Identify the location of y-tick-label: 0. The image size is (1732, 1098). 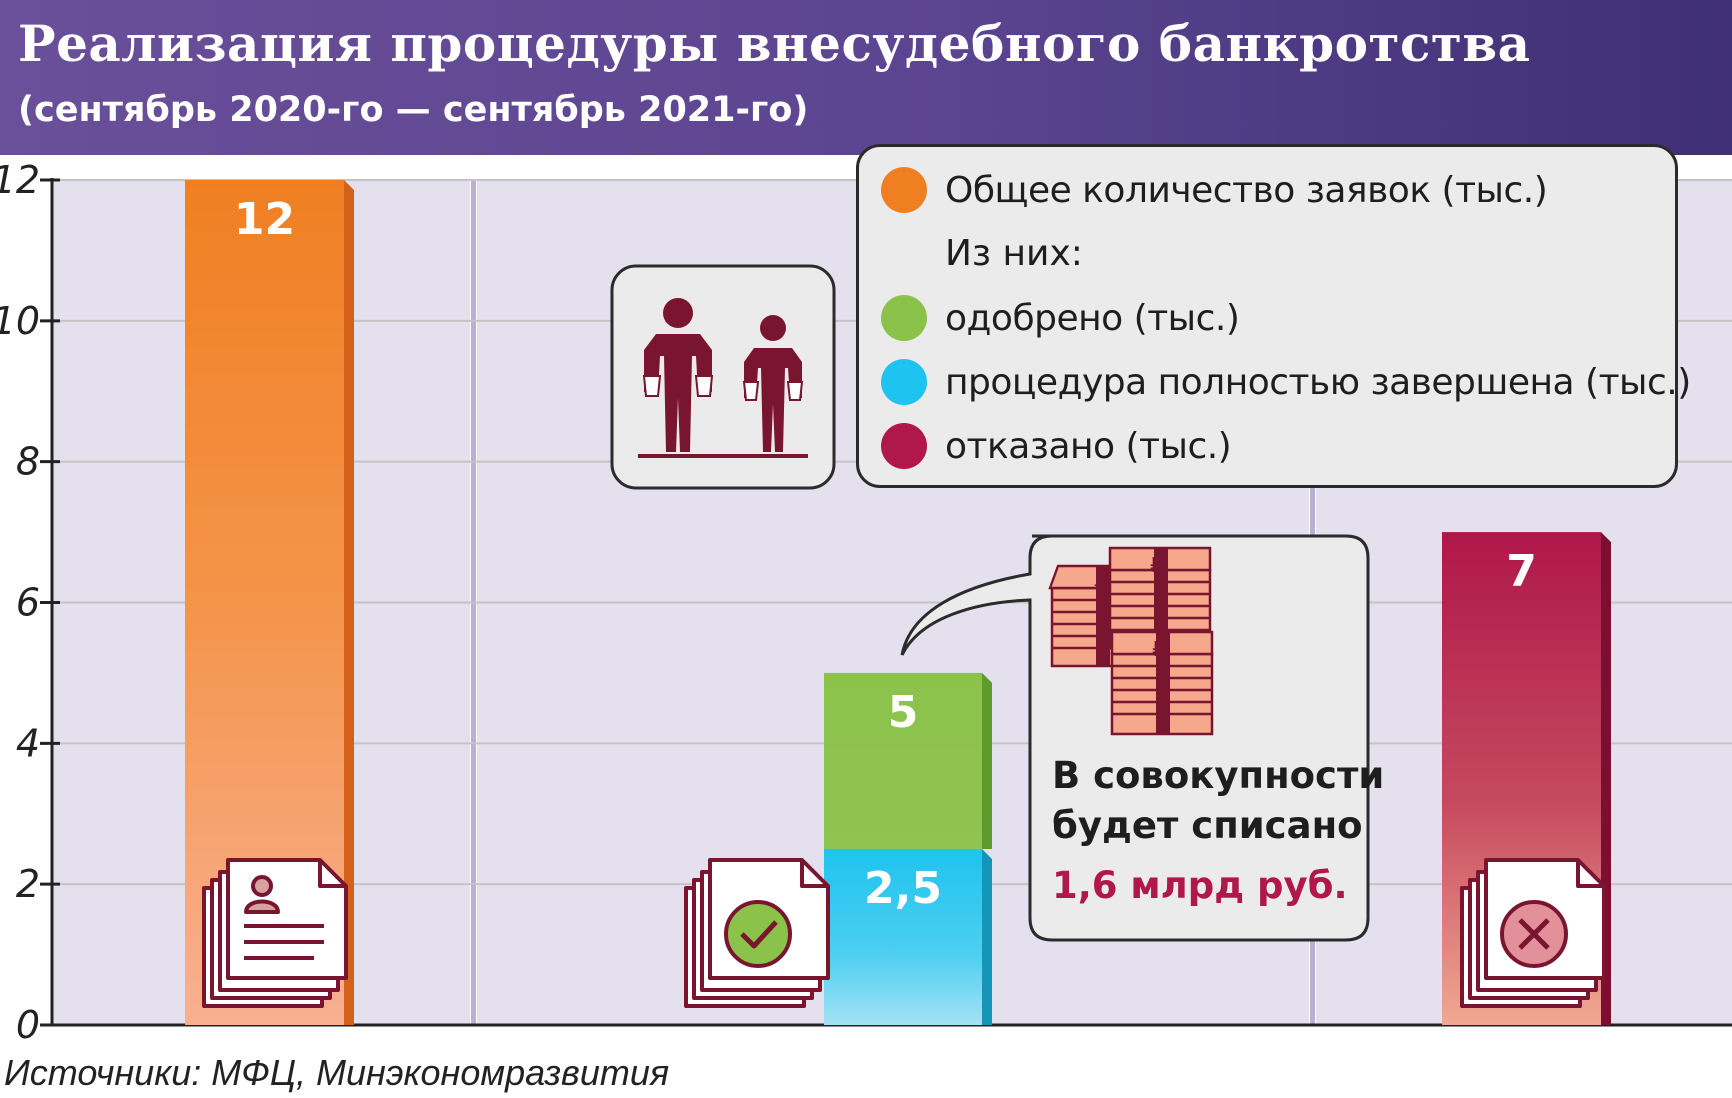
(28, 1025).